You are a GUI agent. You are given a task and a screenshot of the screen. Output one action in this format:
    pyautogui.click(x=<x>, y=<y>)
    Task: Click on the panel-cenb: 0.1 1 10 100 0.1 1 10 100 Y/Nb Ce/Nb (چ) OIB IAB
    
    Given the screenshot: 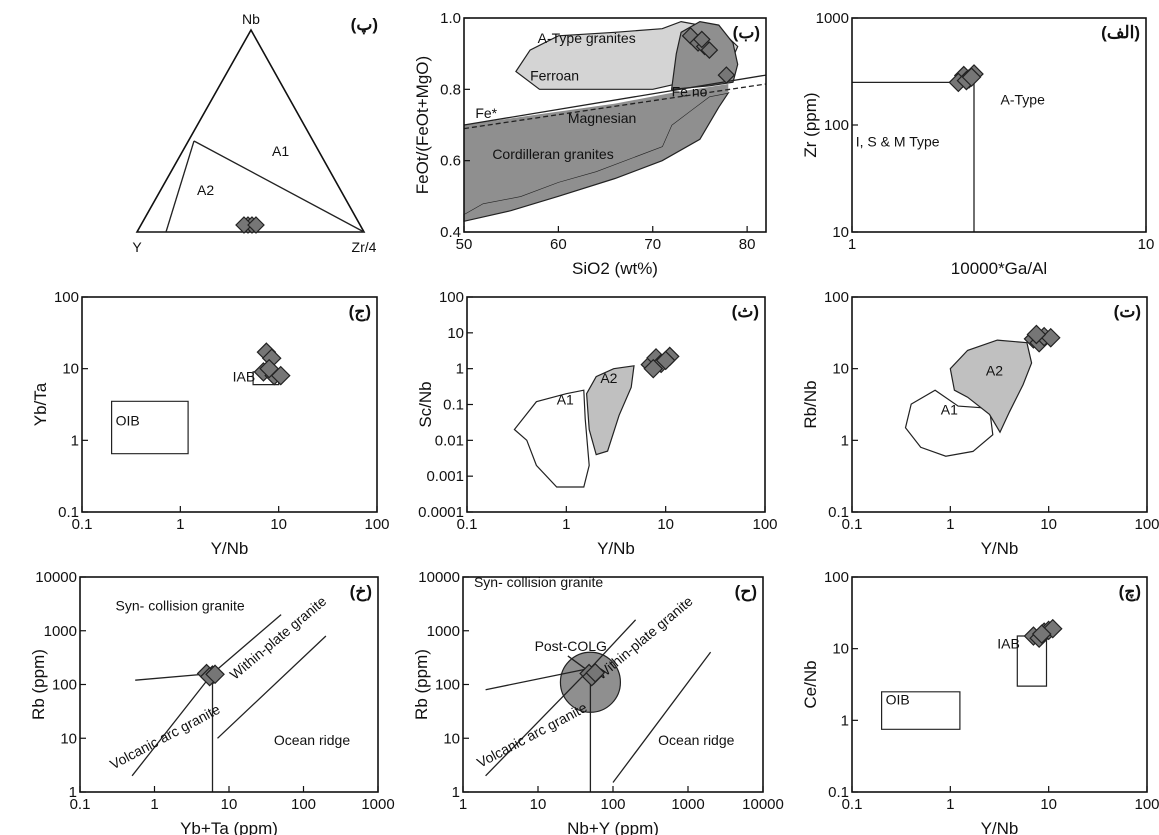 What is the action you would take?
    pyautogui.click(x=980, y=702)
    